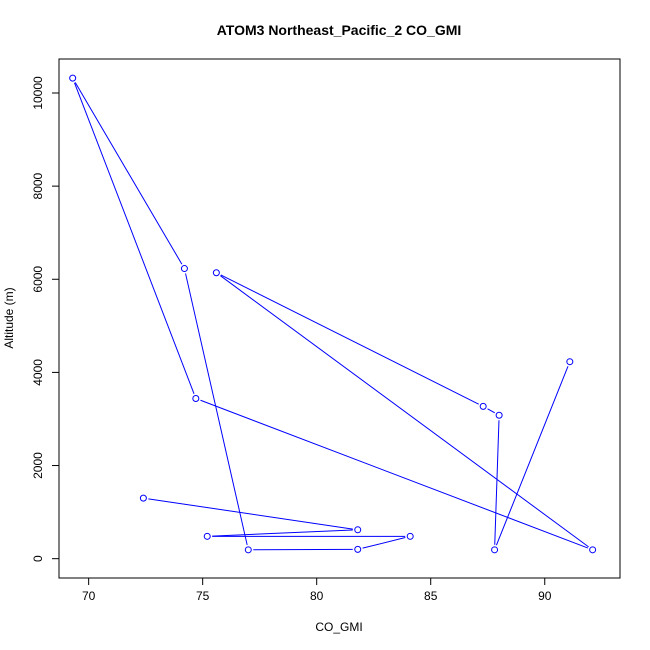 This screenshot has height=650, width=650. I want to click on x-tick-label: 80, so click(317, 596).